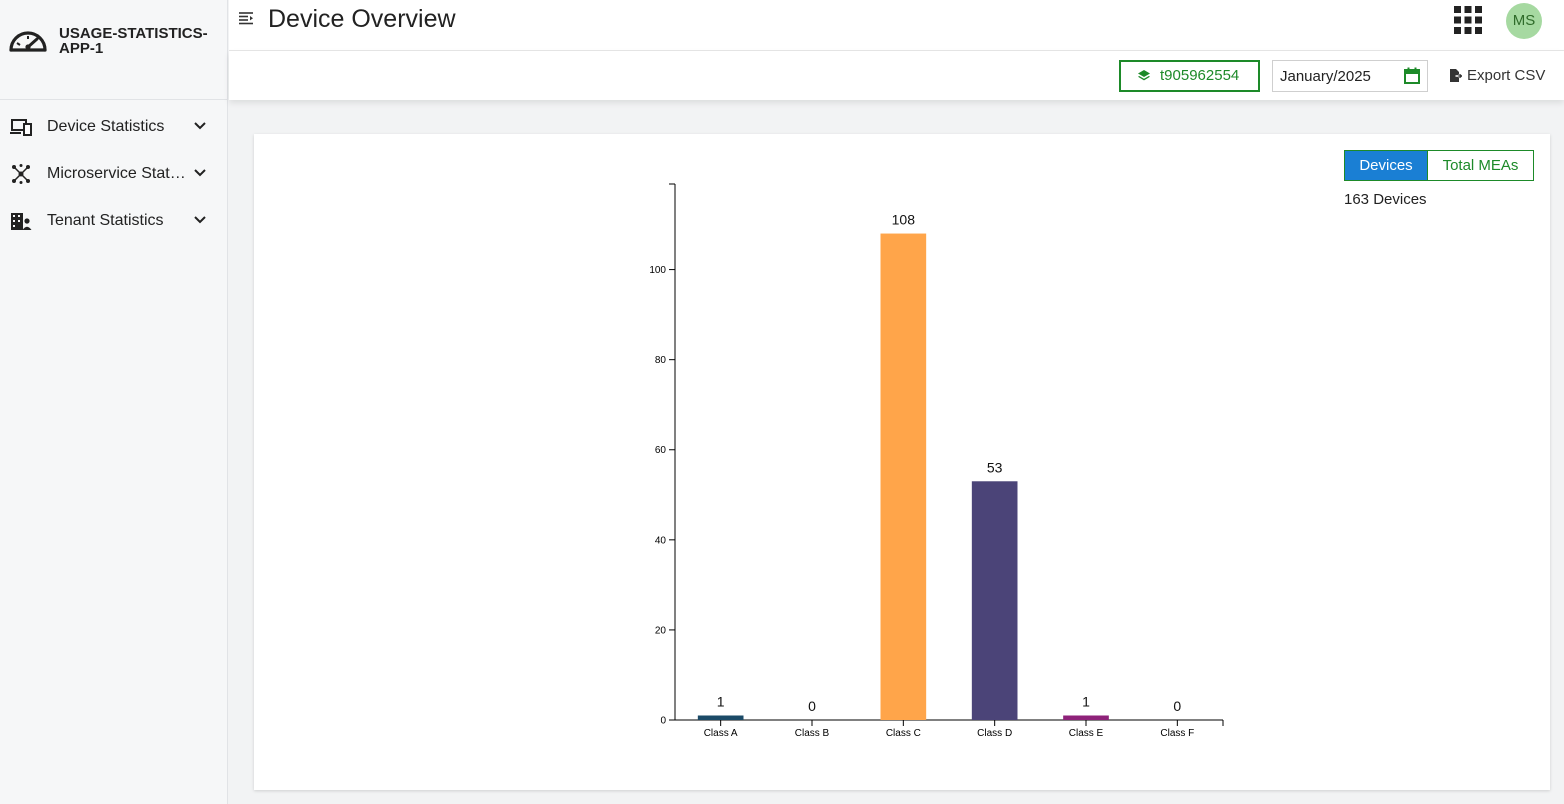  Describe the element at coordinates (994, 600) in the screenshot. I see `bar-class-d` at that location.